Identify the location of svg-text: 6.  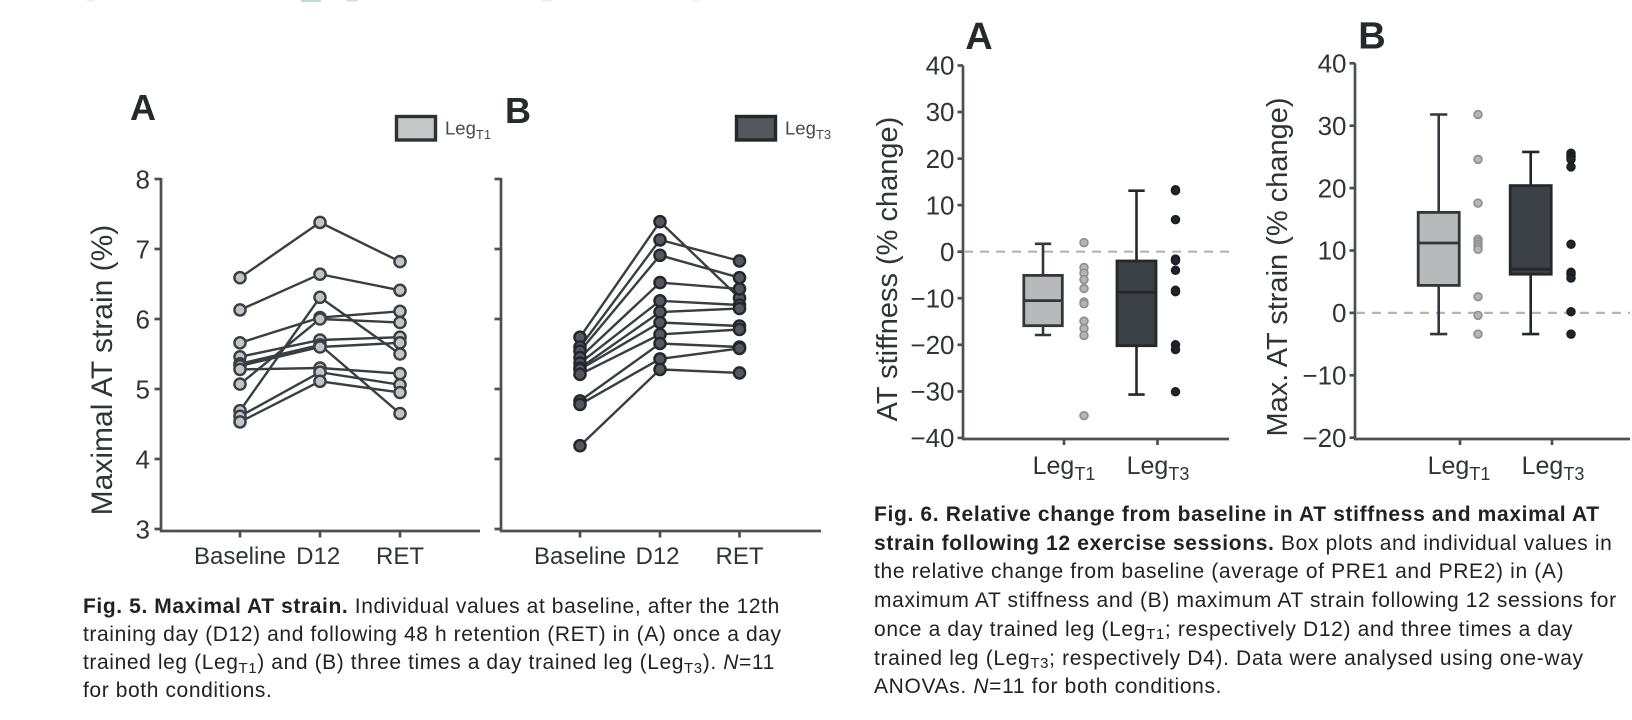
(143, 319).